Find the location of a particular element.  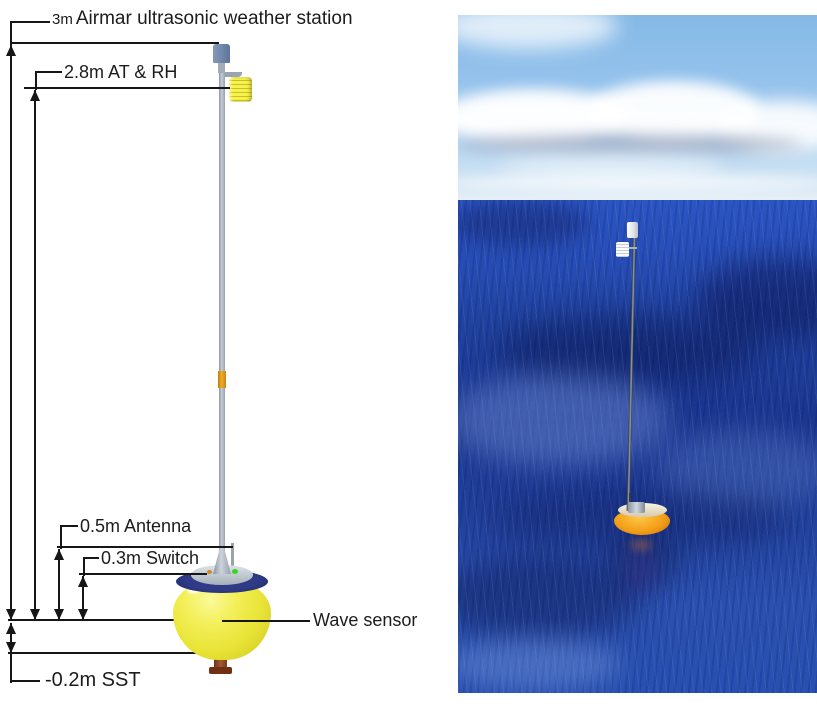

shield-mounting-arm is located at coordinates (233, 74).